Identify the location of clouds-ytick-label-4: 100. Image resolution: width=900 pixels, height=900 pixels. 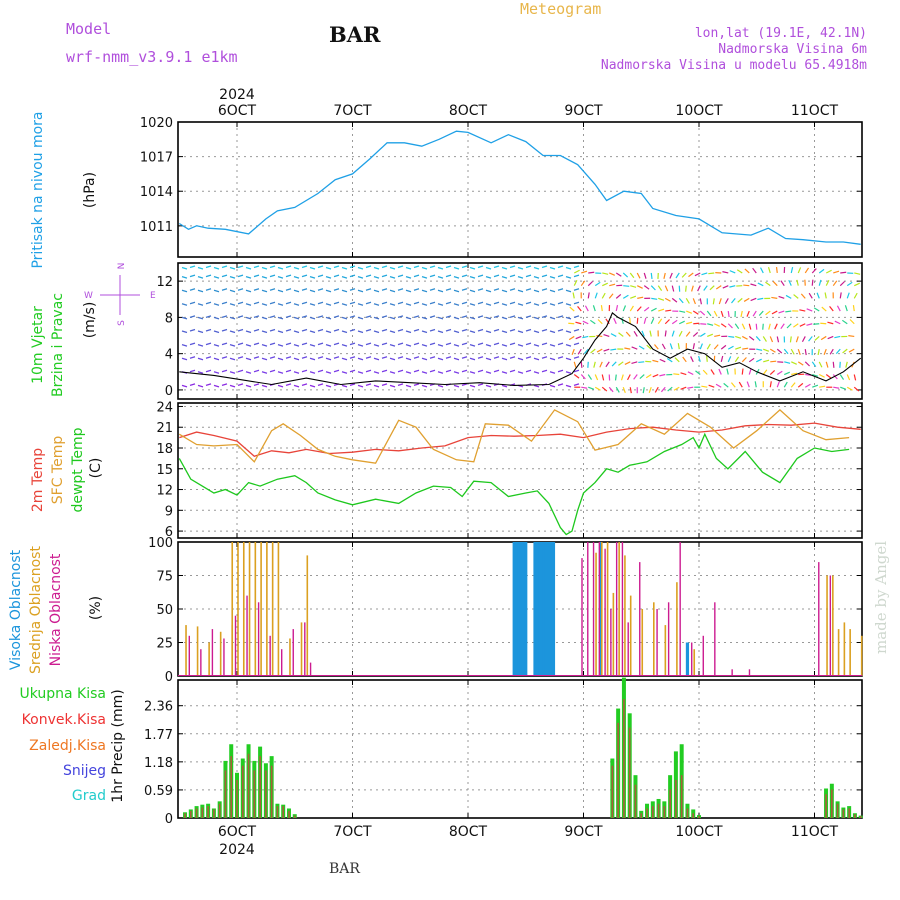
(160, 543).